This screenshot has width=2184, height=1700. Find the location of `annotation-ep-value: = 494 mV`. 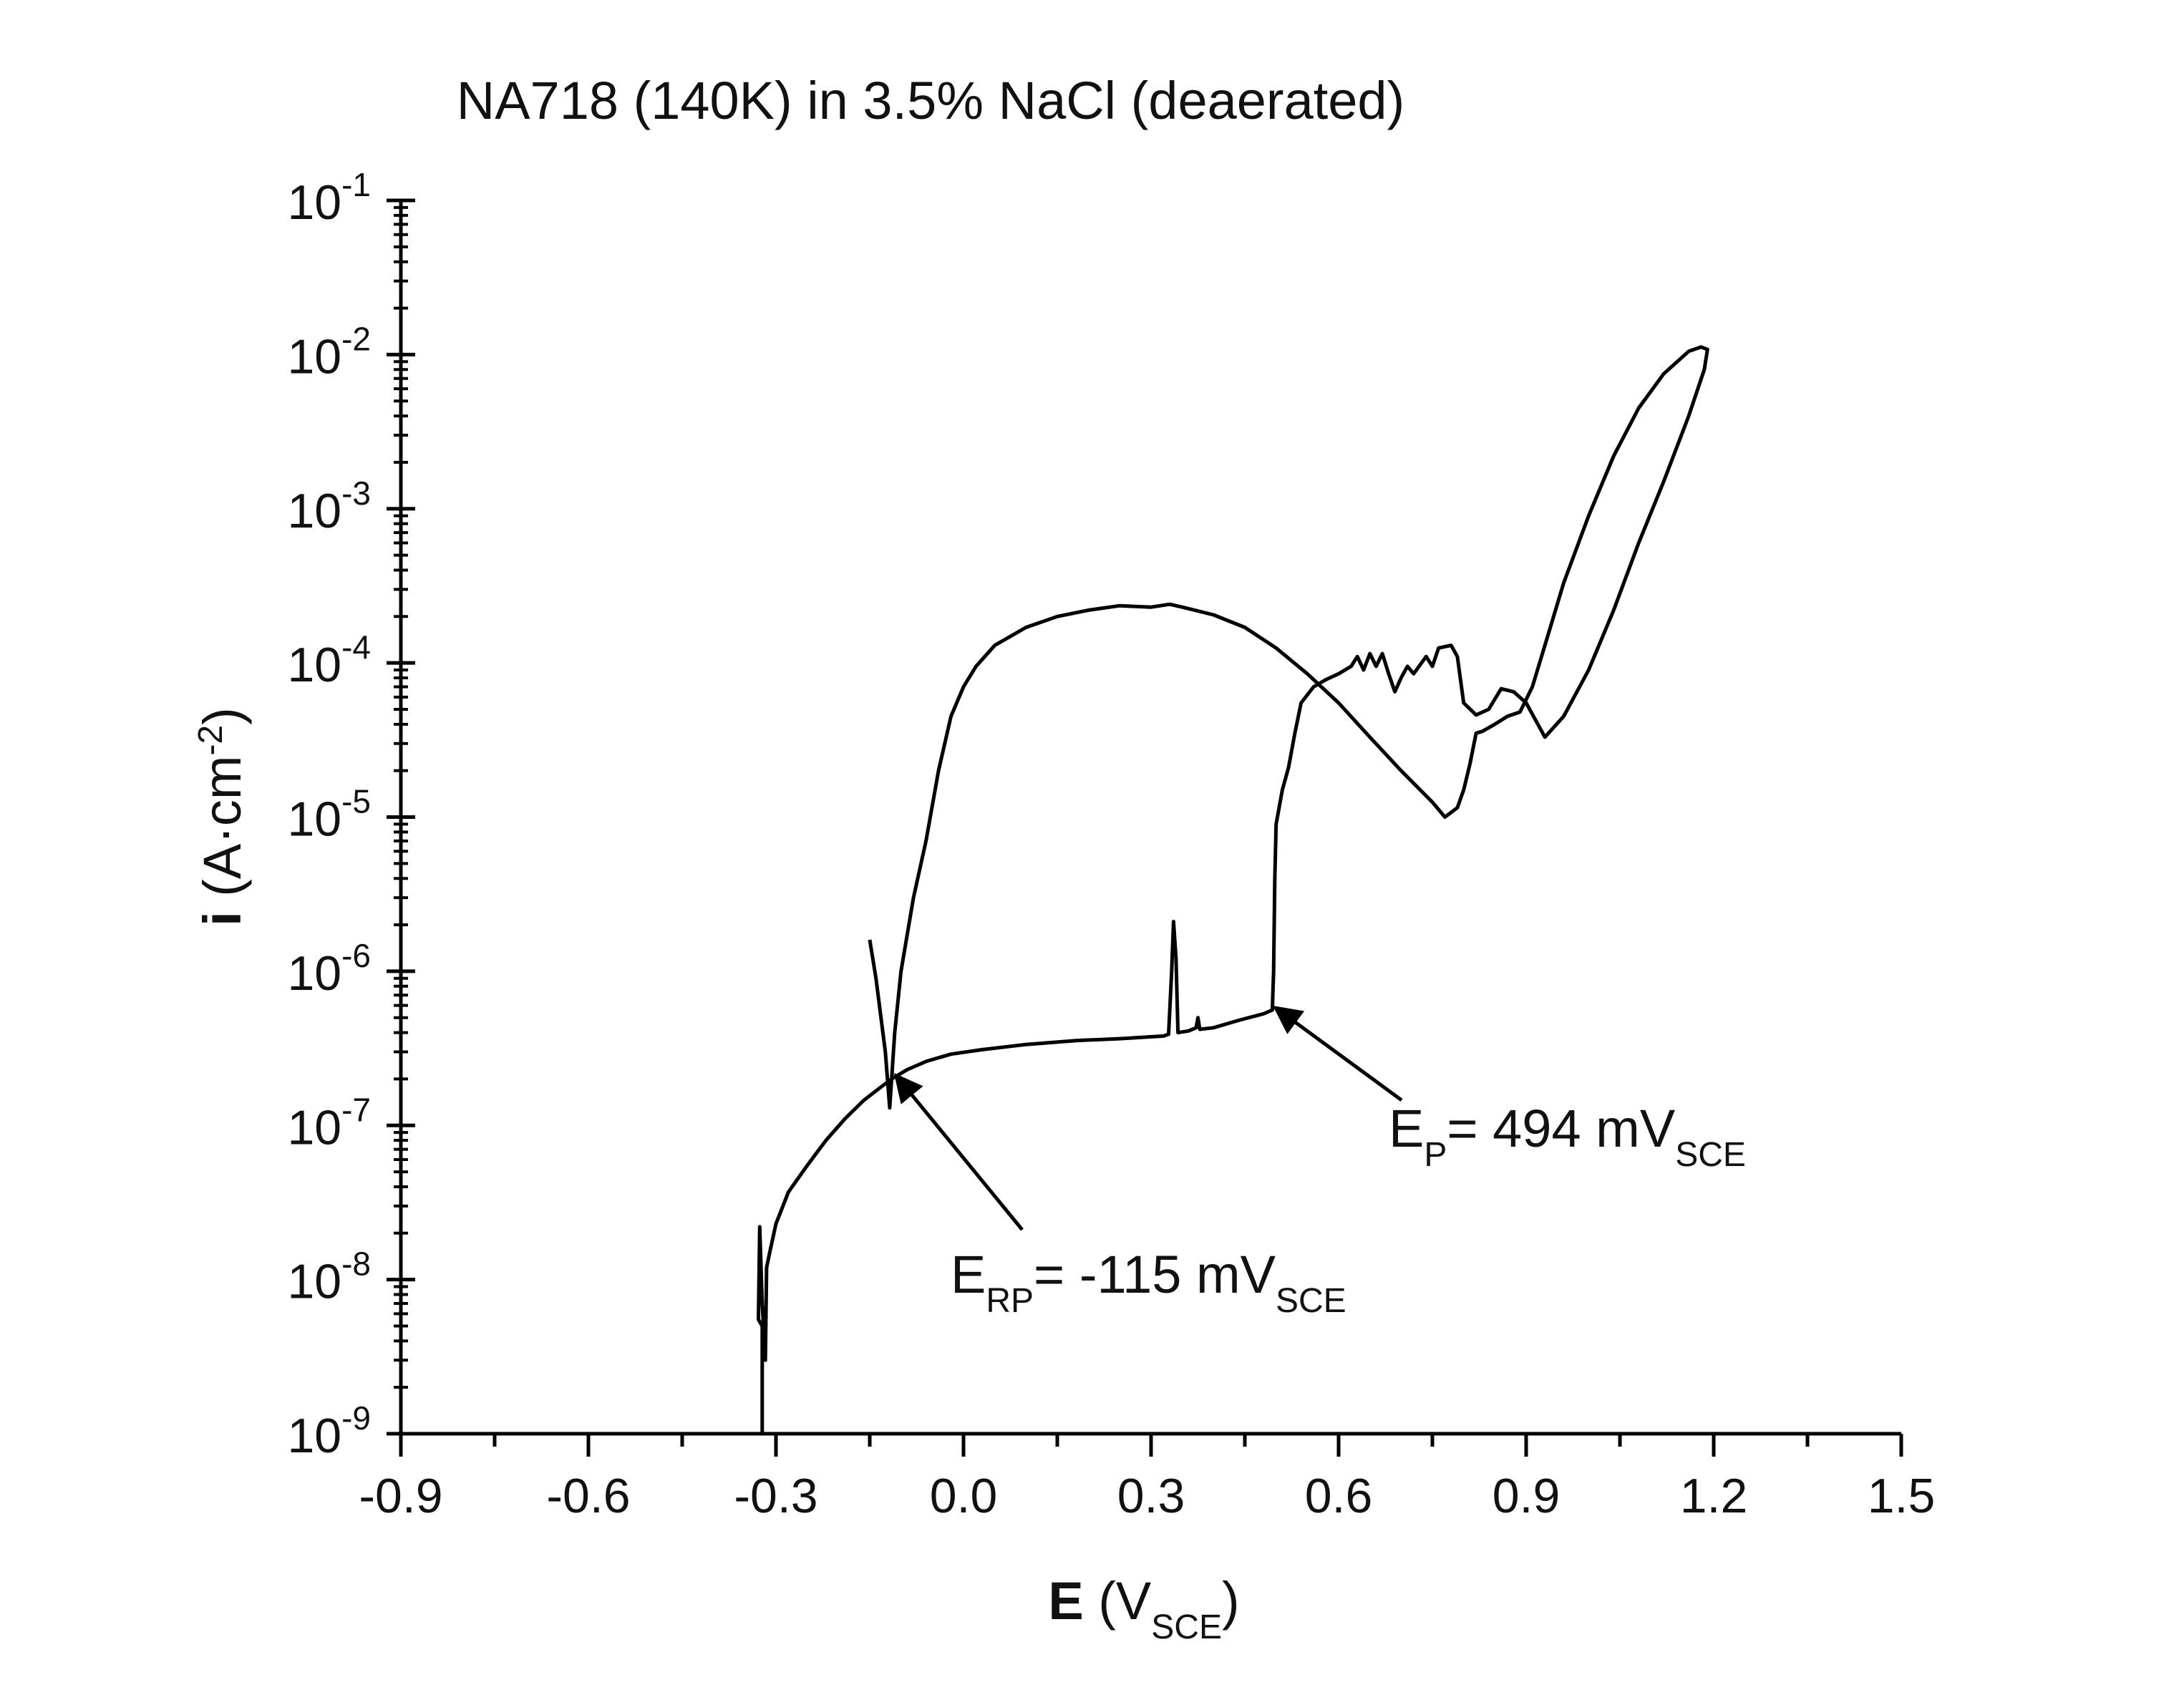

annotation-ep-value: = 494 mV is located at coordinates (1561, 1128).